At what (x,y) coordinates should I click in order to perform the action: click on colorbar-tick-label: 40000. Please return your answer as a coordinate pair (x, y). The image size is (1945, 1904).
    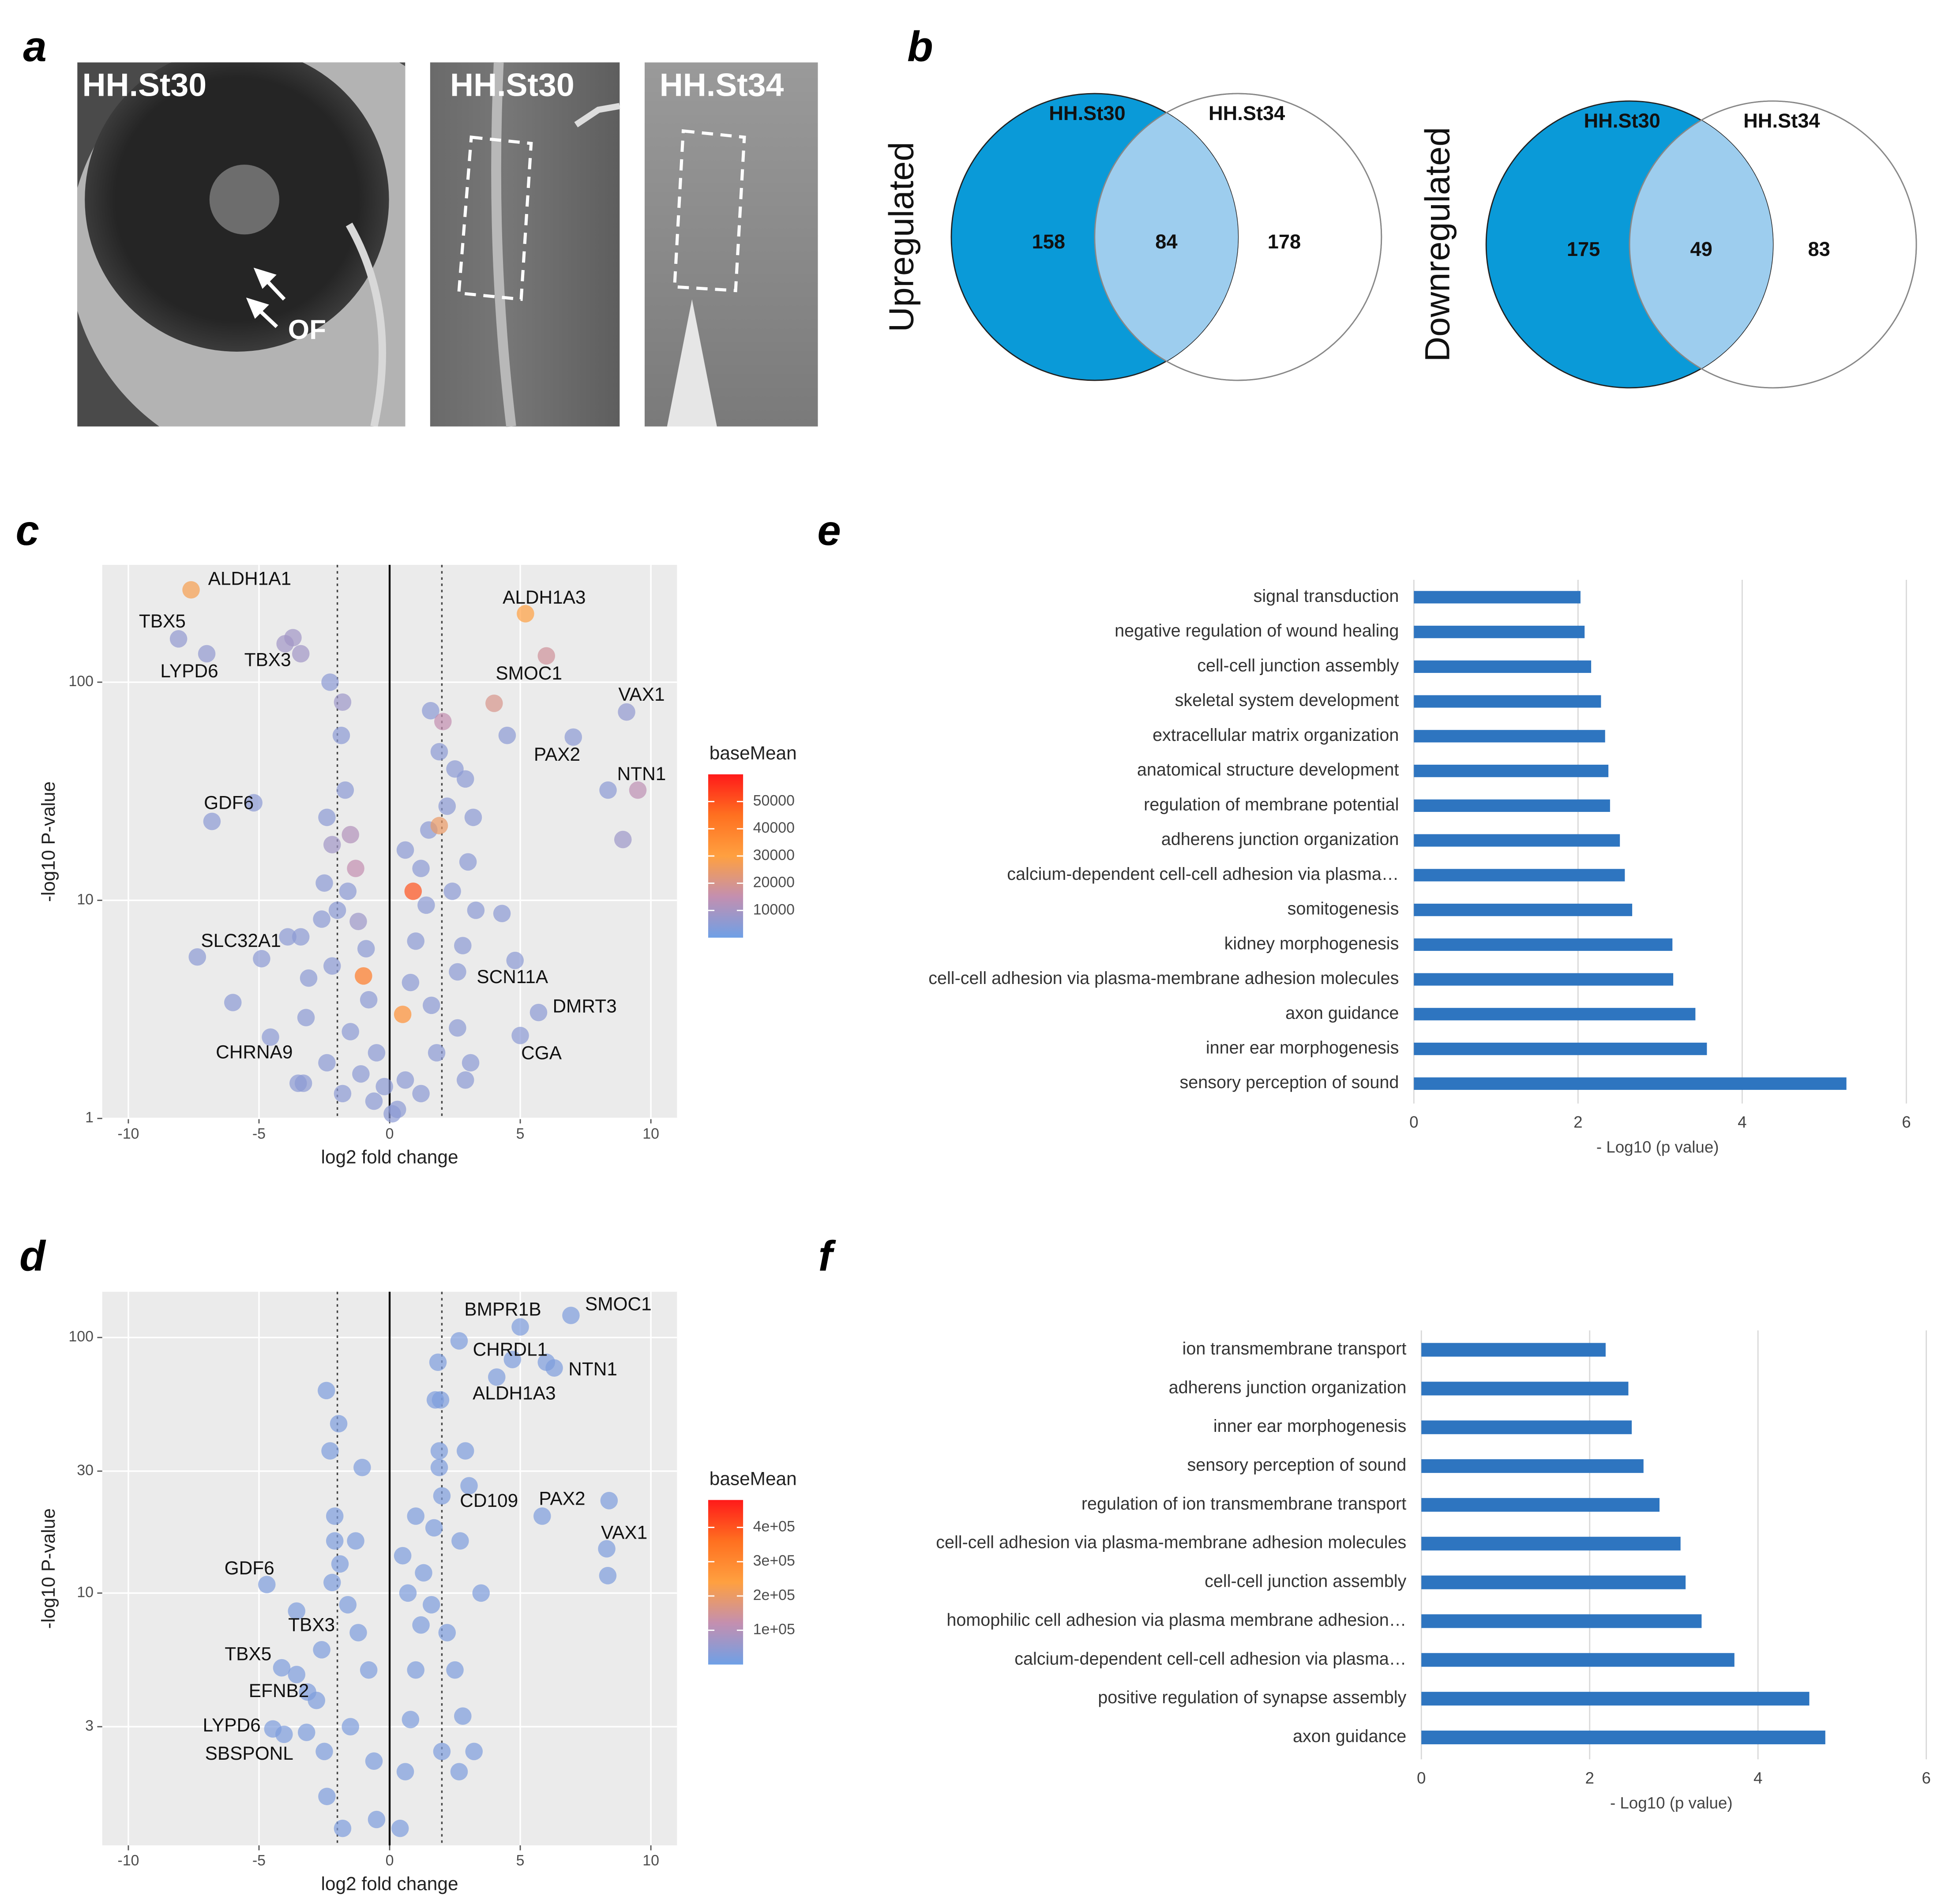
    Looking at the image, I should click on (774, 828).